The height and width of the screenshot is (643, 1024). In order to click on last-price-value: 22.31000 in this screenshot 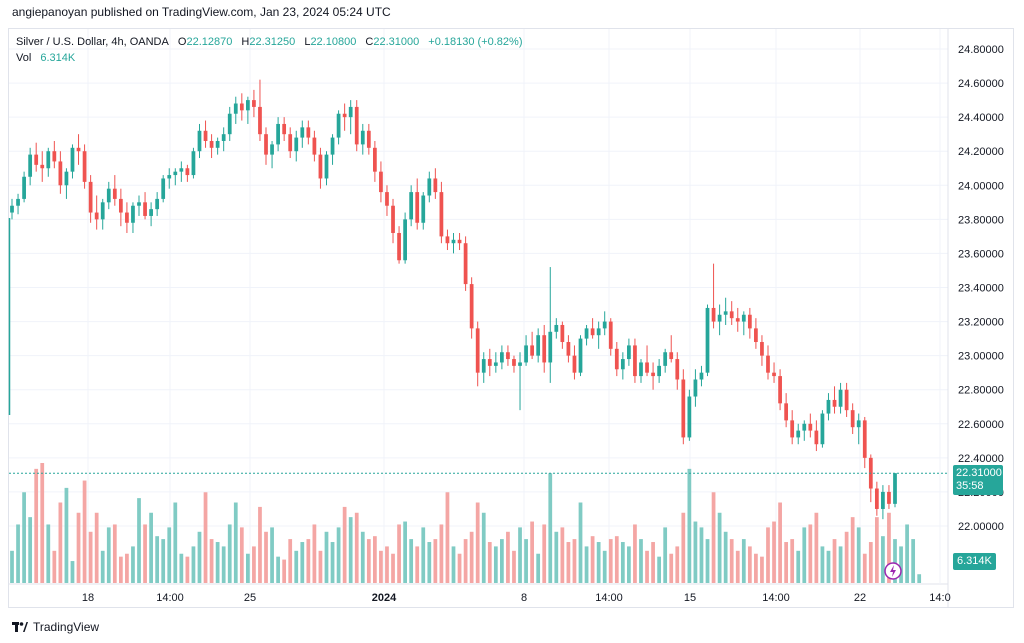, I will do `click(979, 473)`.